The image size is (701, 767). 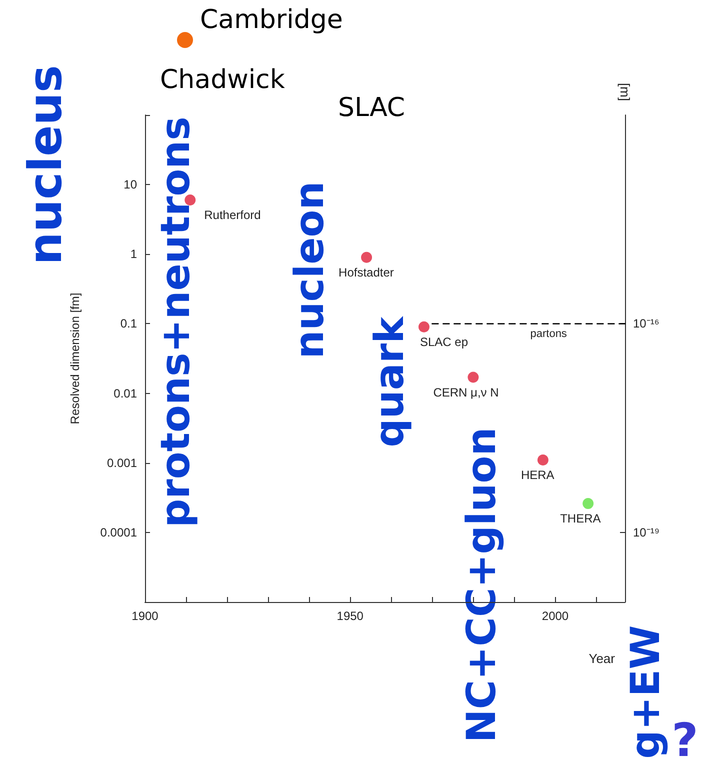 What do you see at coordinates (232, 215) in the screenshot?
I see `annotation: Rutherford` at bounding box center [232, 215].